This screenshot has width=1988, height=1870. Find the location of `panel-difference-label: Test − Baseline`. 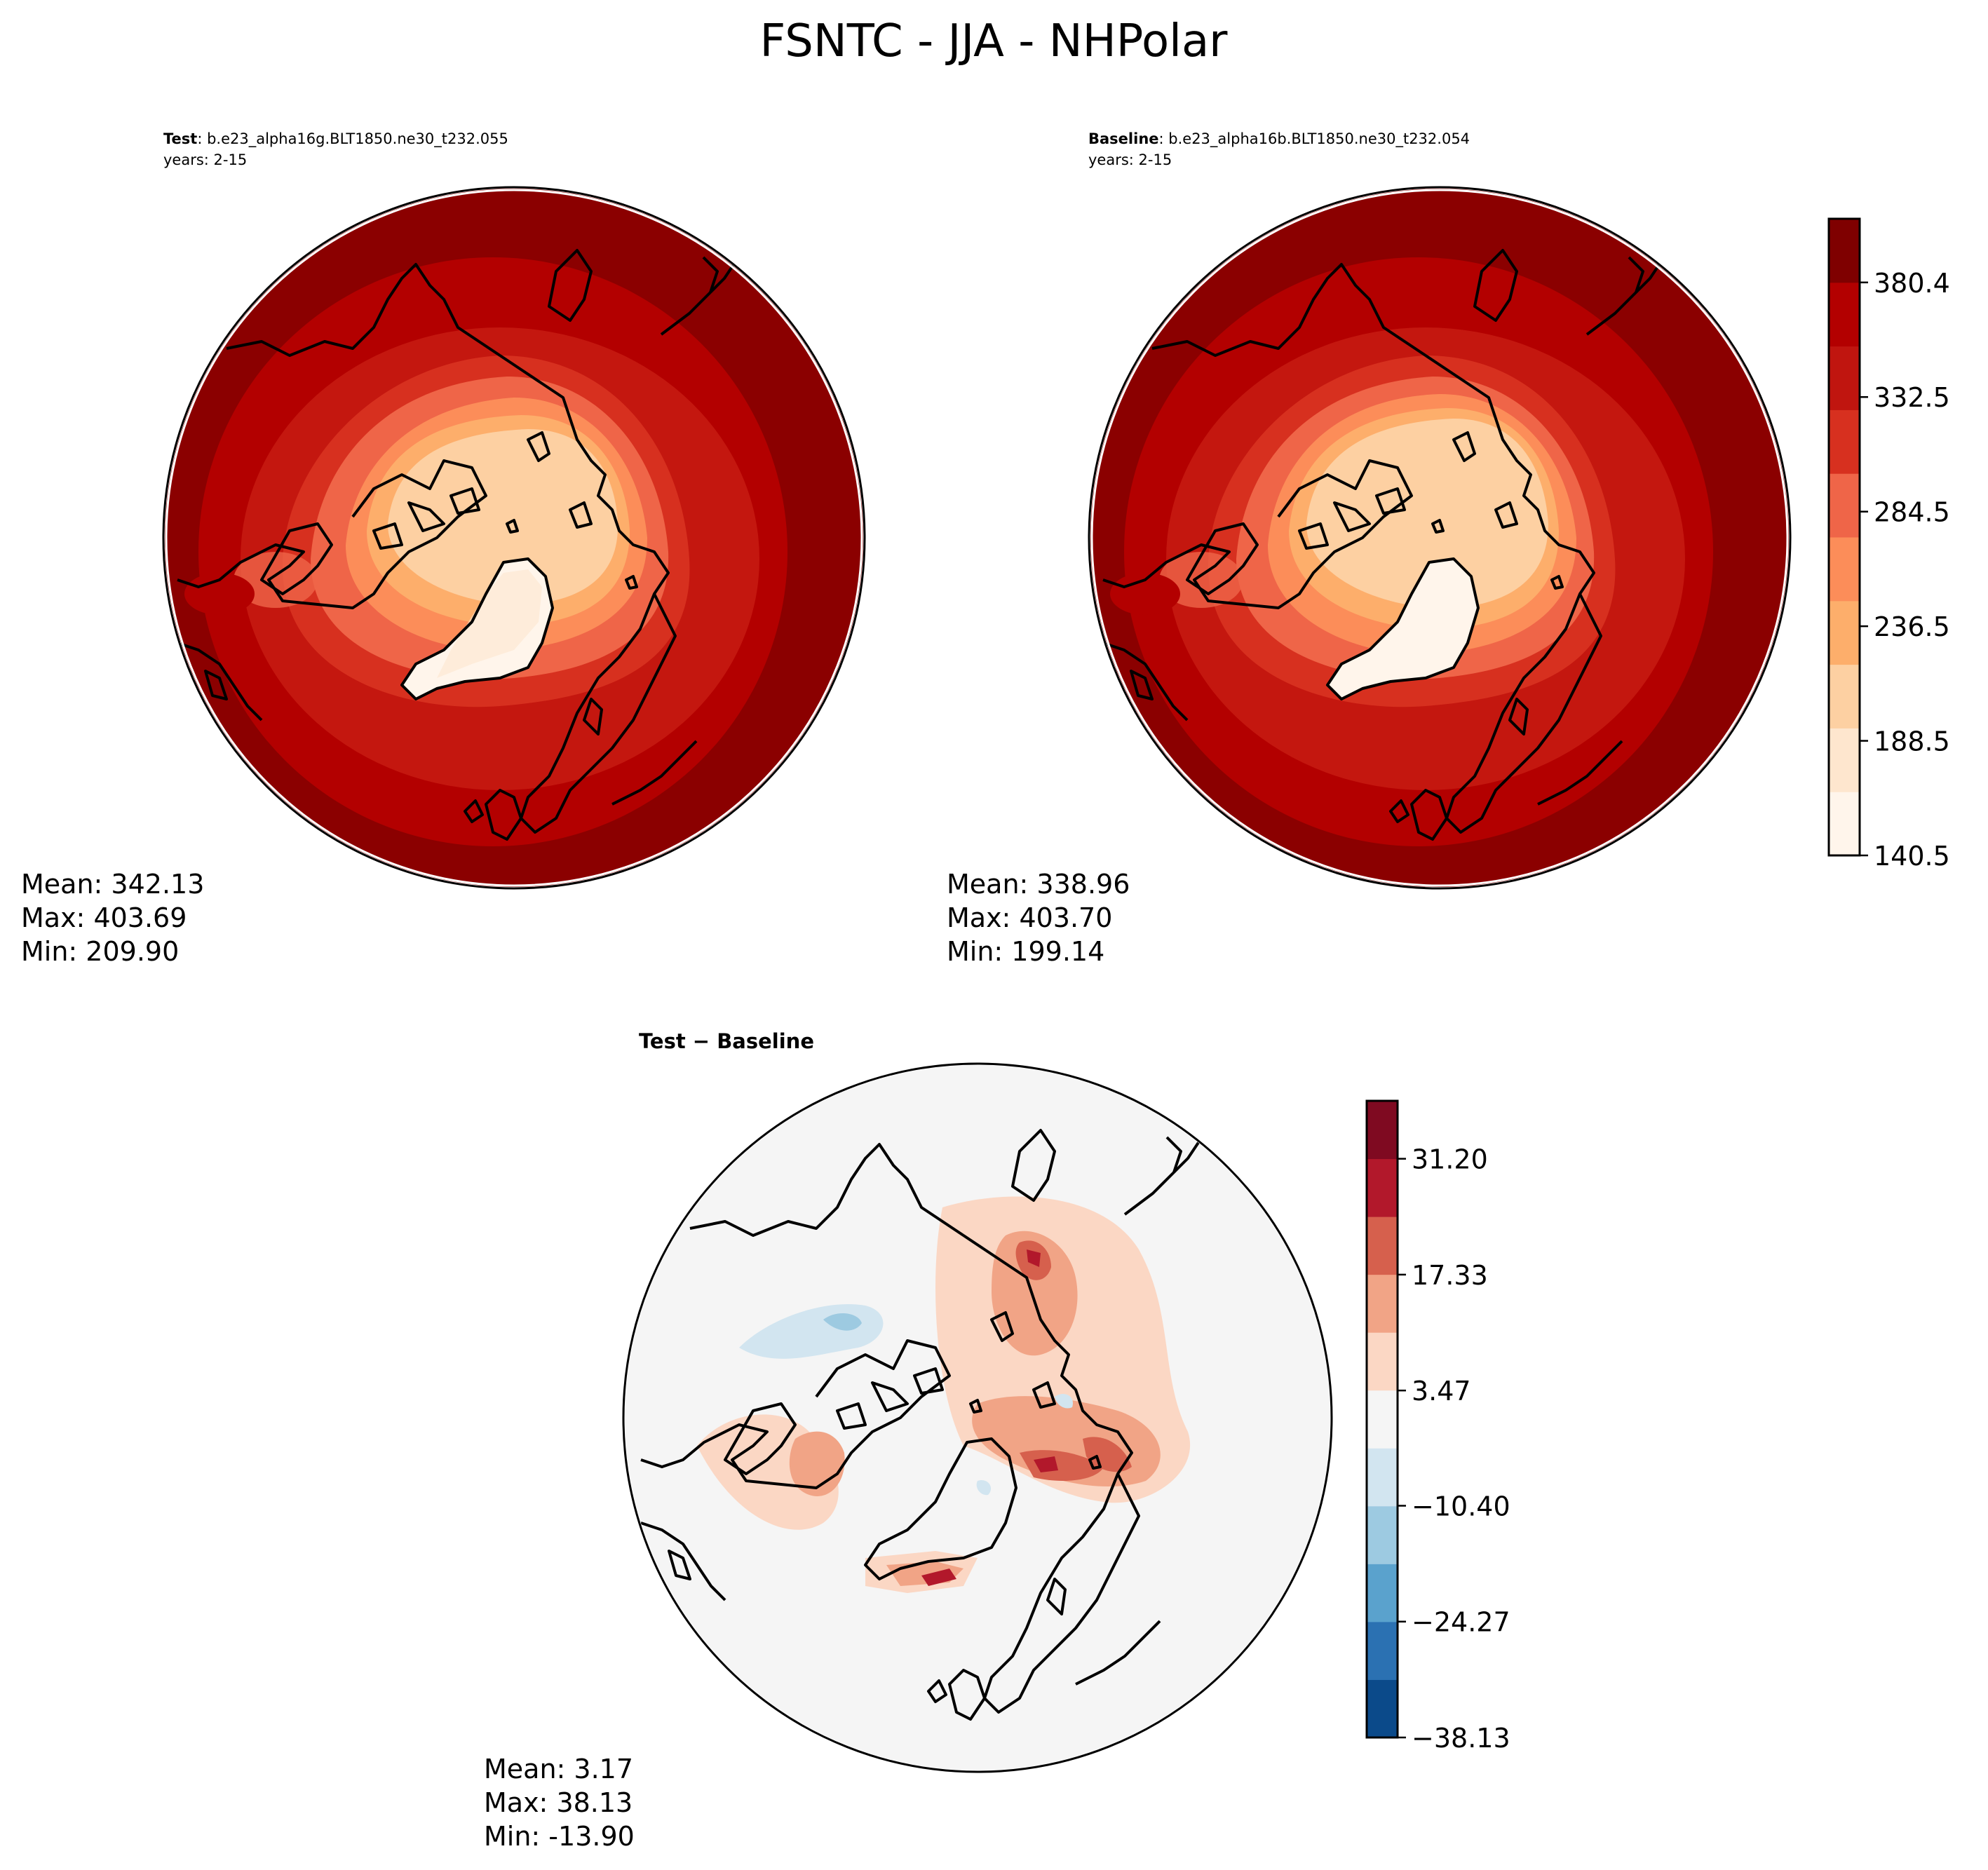

panel-difference-label: Test − Baseline is located at coordinates (727, 1041).